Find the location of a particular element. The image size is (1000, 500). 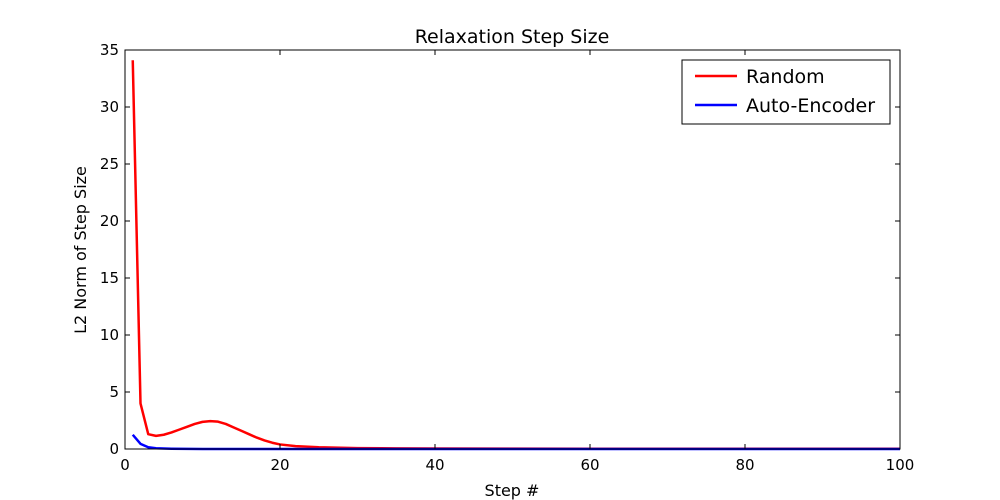

x-tick-label: 40 is located at coordinates (434, 465).